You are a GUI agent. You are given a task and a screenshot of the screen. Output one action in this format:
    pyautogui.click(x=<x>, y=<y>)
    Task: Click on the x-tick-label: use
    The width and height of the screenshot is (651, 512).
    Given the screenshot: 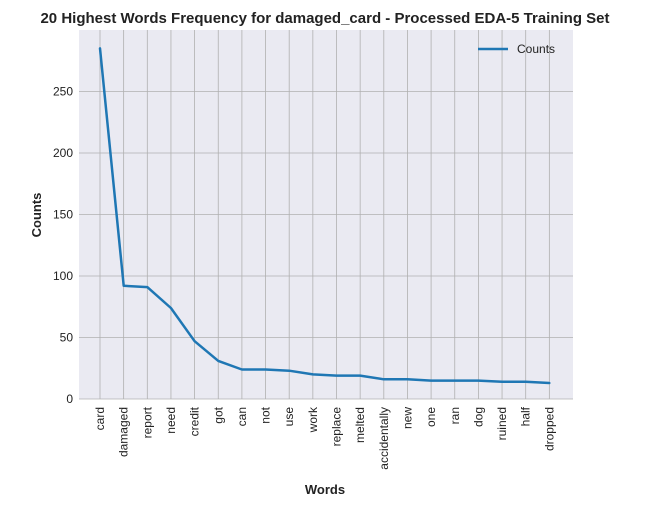 What is the action you would take?
    pyautogui.click(x=289, y=417)
    